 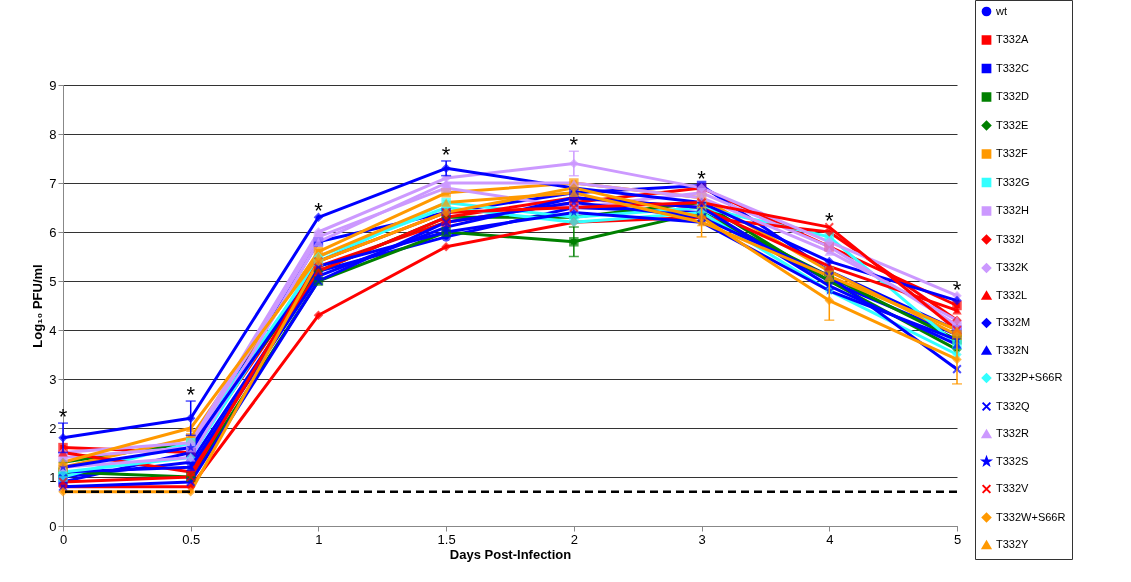 I want to click on legend-label: T332W+S66R, so click(x=1031, y=516).